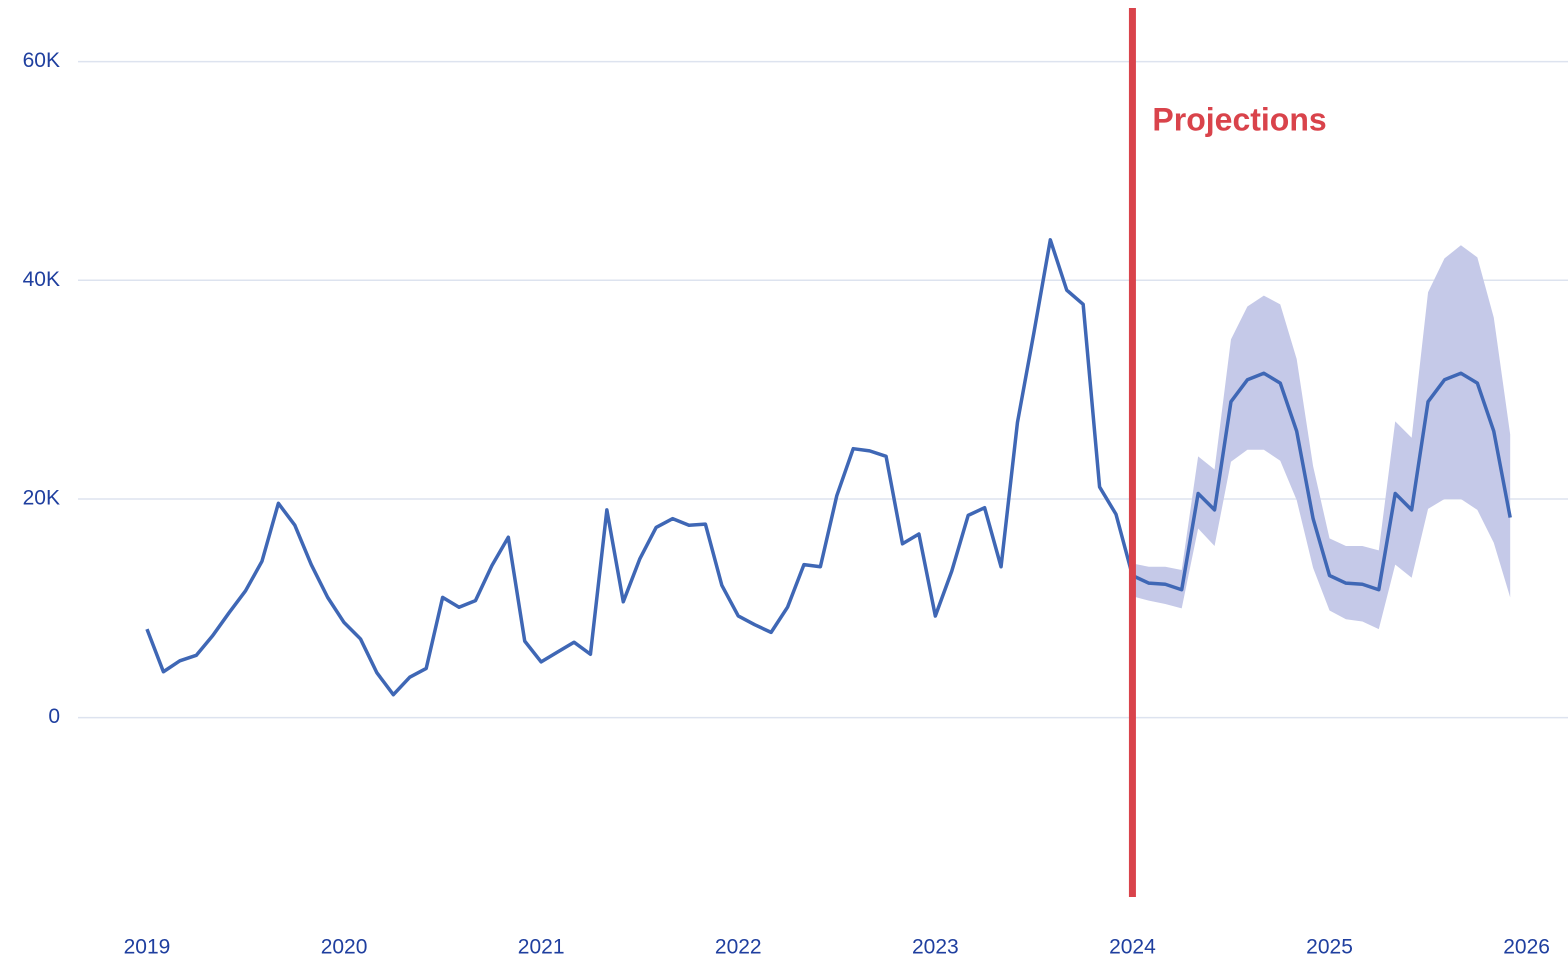 This screenshot has height=966, width=1568. Describe the element at coordinates (147, 947) in the screenshot. I see `x-tick-label: 2019` at that location.